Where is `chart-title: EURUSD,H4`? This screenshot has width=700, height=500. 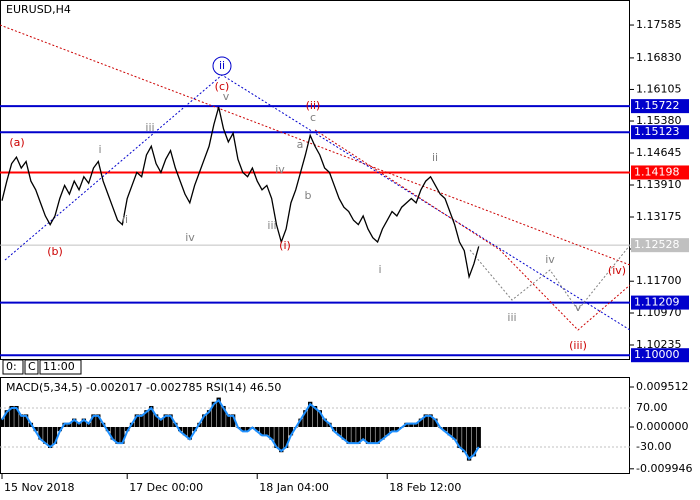
chart-title: EURUSD,H4 is located at coordinates (38, 9).